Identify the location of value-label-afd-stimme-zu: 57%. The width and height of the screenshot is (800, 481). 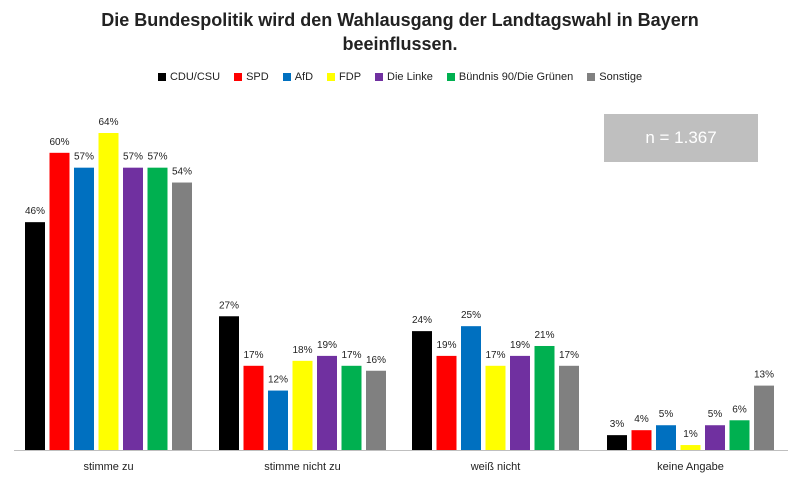
(84, 157).